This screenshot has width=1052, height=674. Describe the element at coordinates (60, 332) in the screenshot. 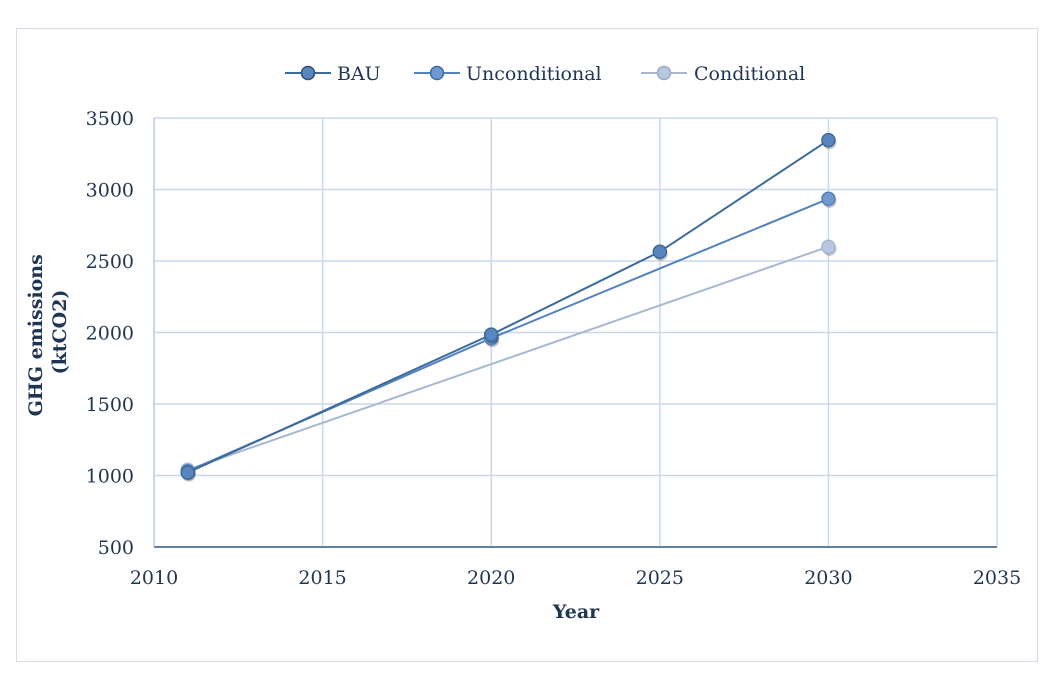

I see `y-axis-title-line-2: (ktCO2)` at that location.